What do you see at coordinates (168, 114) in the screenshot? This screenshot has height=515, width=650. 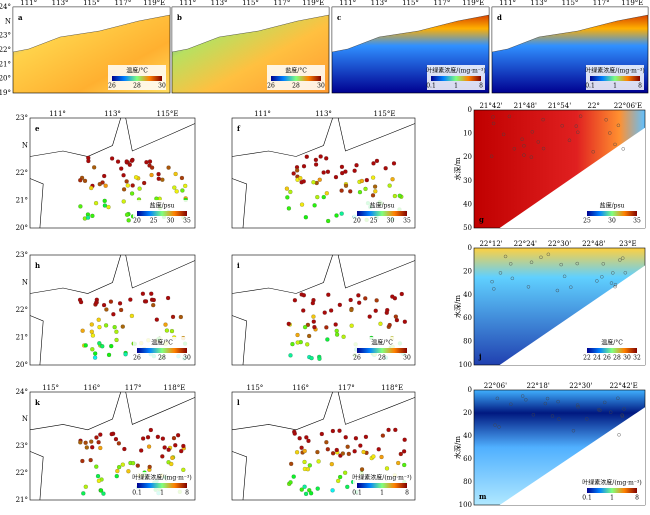 I see `x-tick-label: 115°E` at bounding box center [168, 114].